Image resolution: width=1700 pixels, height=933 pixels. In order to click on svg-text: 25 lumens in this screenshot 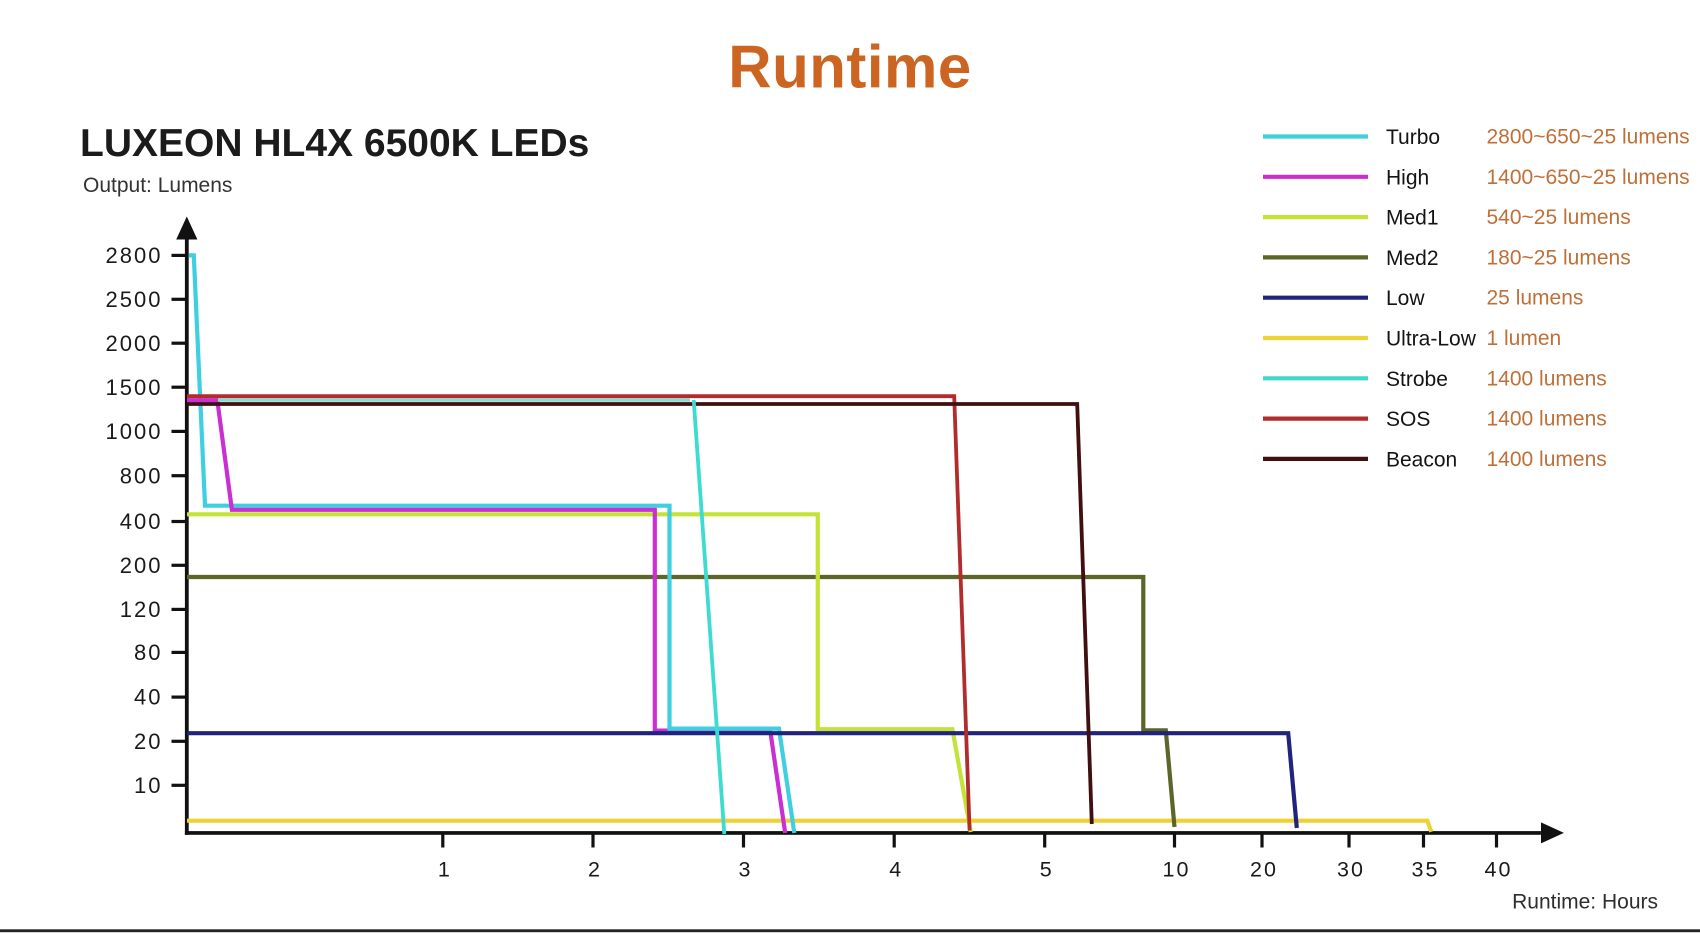, I will do `click(1535, 298)`.